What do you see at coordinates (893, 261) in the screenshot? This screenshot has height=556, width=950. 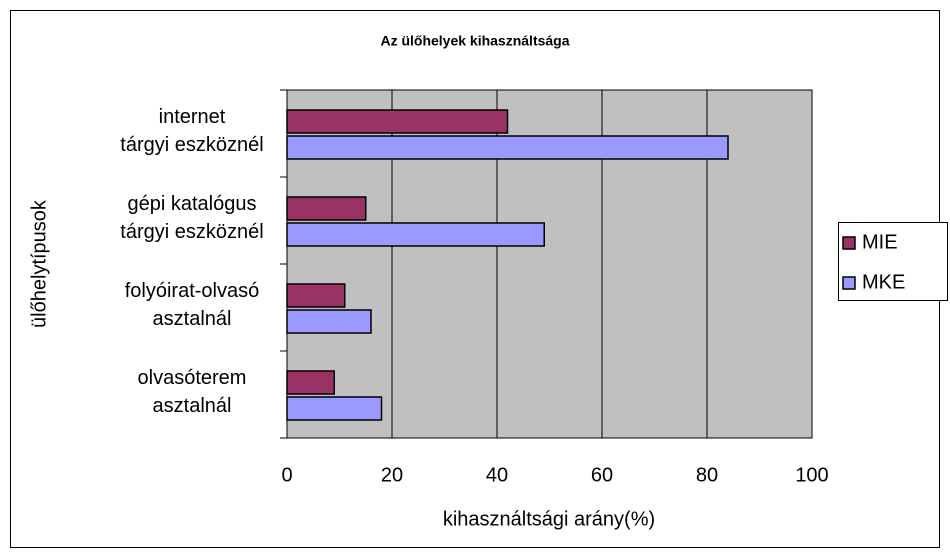 I see `legend-box` at bounding box center [893, 261].